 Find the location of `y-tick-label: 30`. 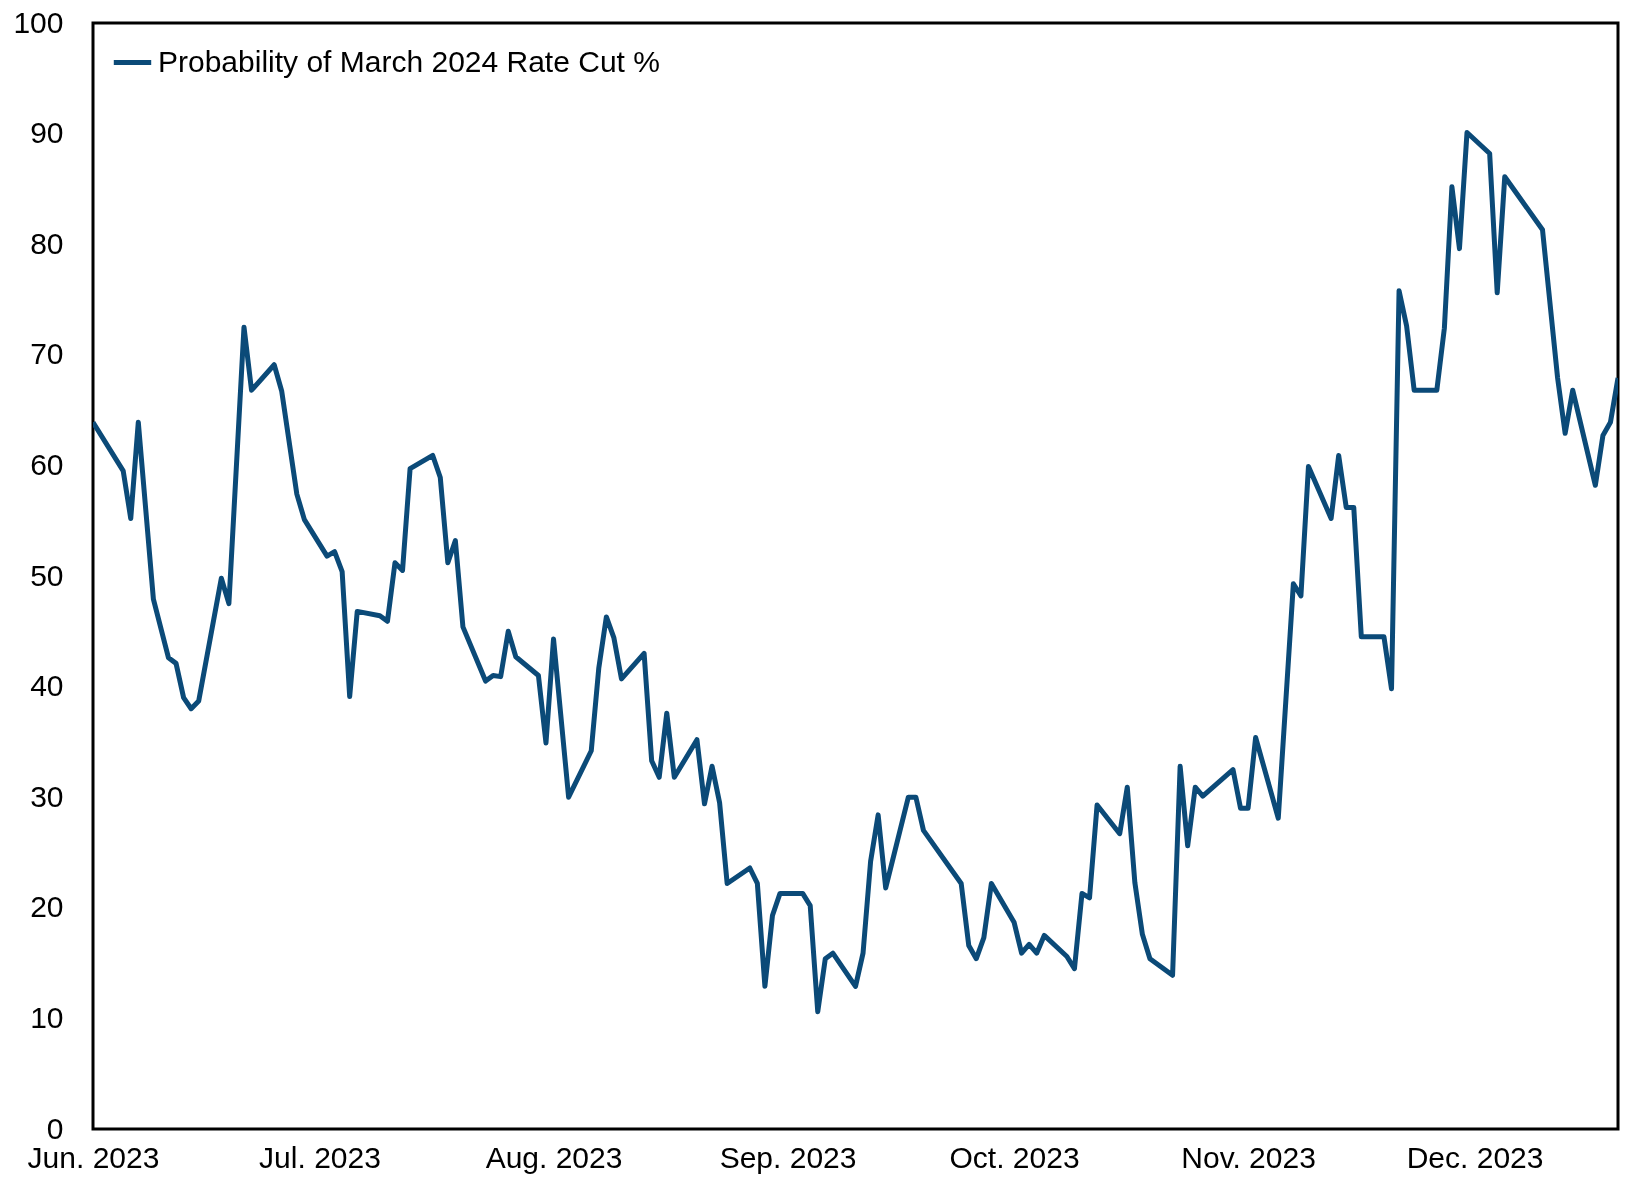

y-tick-label: 30 is located at coordinates (47, 796).